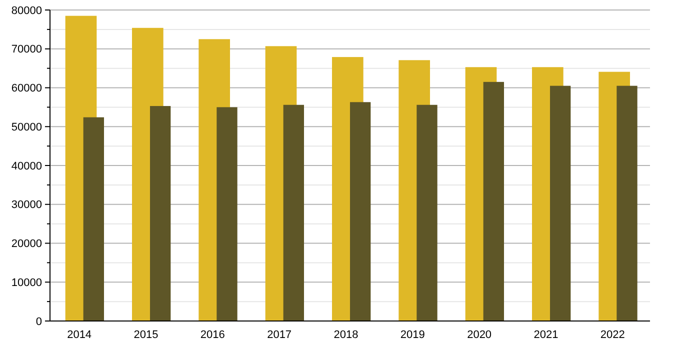 This screenshot has height=350, width=700. What do you see at coordinates (412, 335) in the screenshot?
I see `x-tick-label: 2019` at bounding box center [412, 335].